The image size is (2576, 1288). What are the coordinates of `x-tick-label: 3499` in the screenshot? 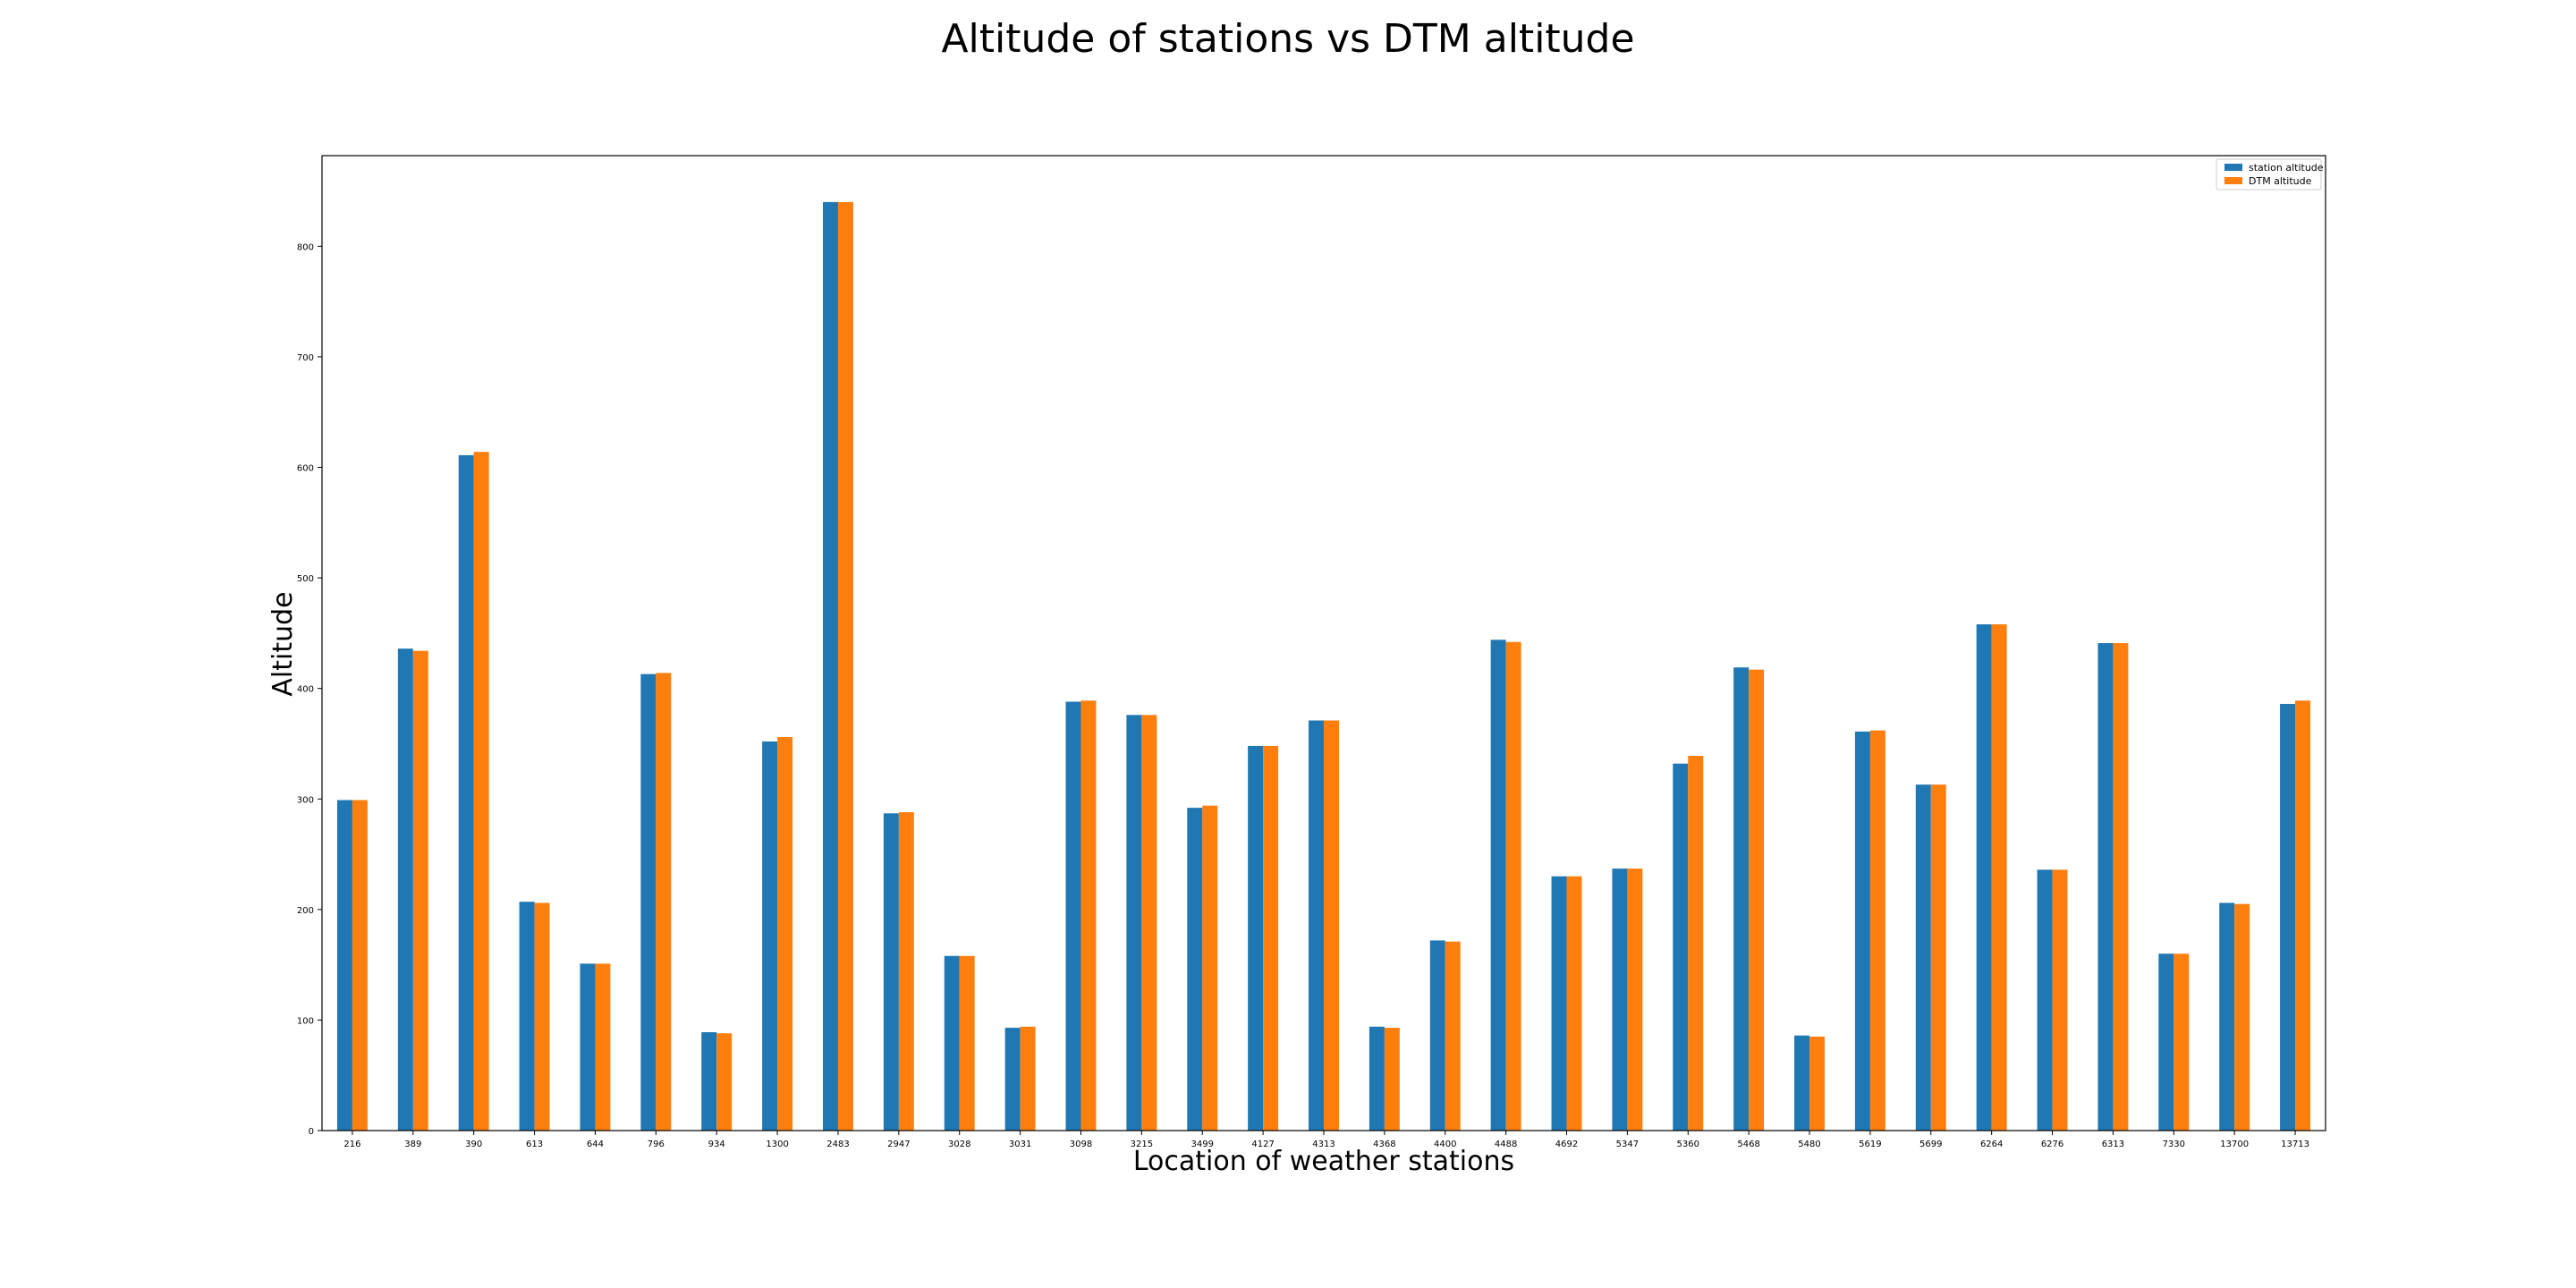 It's located at (1202, 1144).